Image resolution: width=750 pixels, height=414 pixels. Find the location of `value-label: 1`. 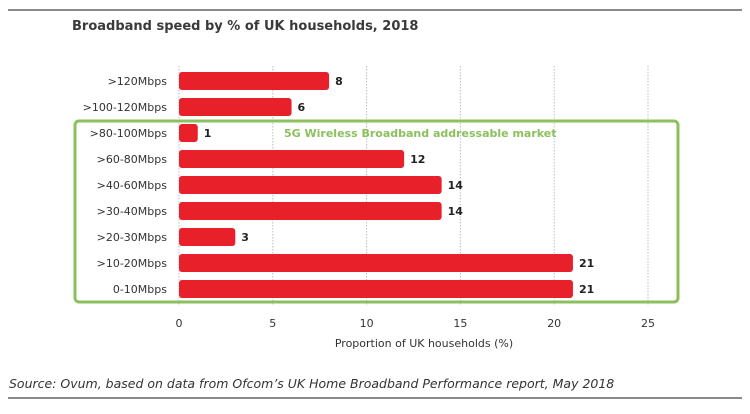

value-label: 1 is located at coordinates (208, 133).